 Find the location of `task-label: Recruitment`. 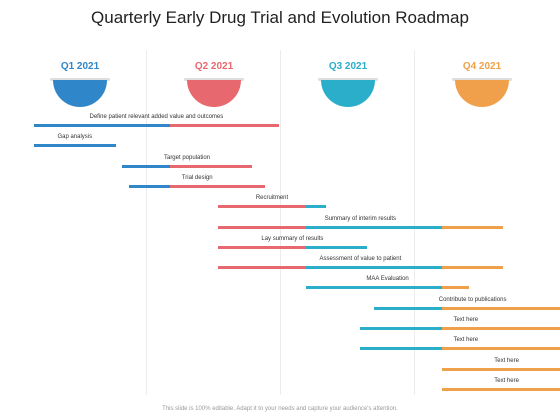

task-label: Recruitment is located at coordinates (272, 198).